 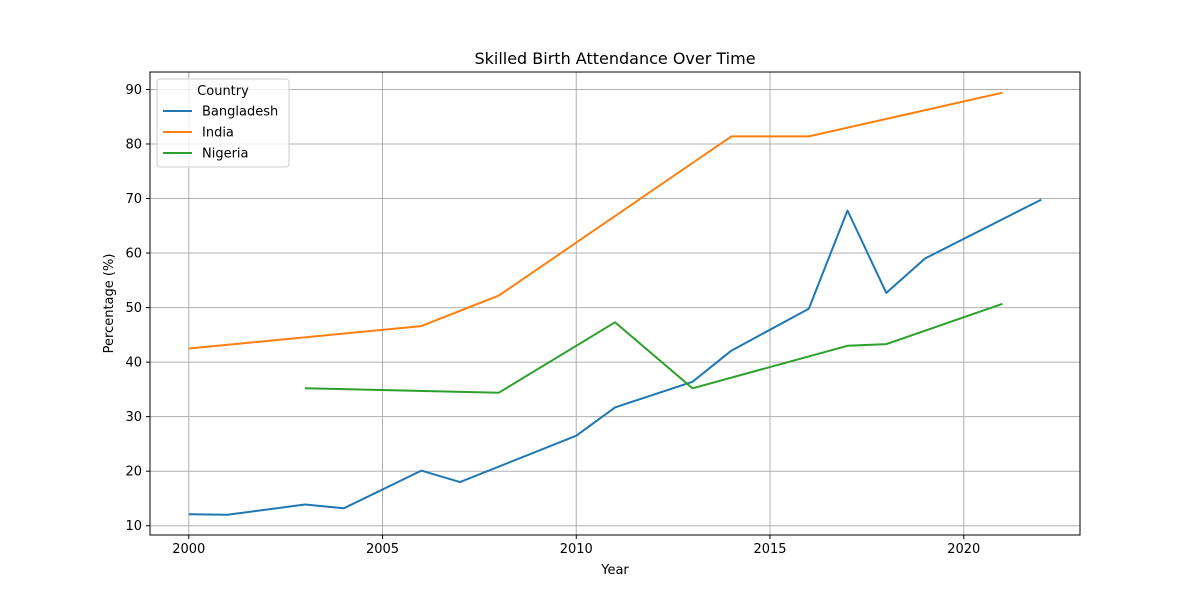 I want to click on y-tick-label: 90, so click(x=133, y=90).